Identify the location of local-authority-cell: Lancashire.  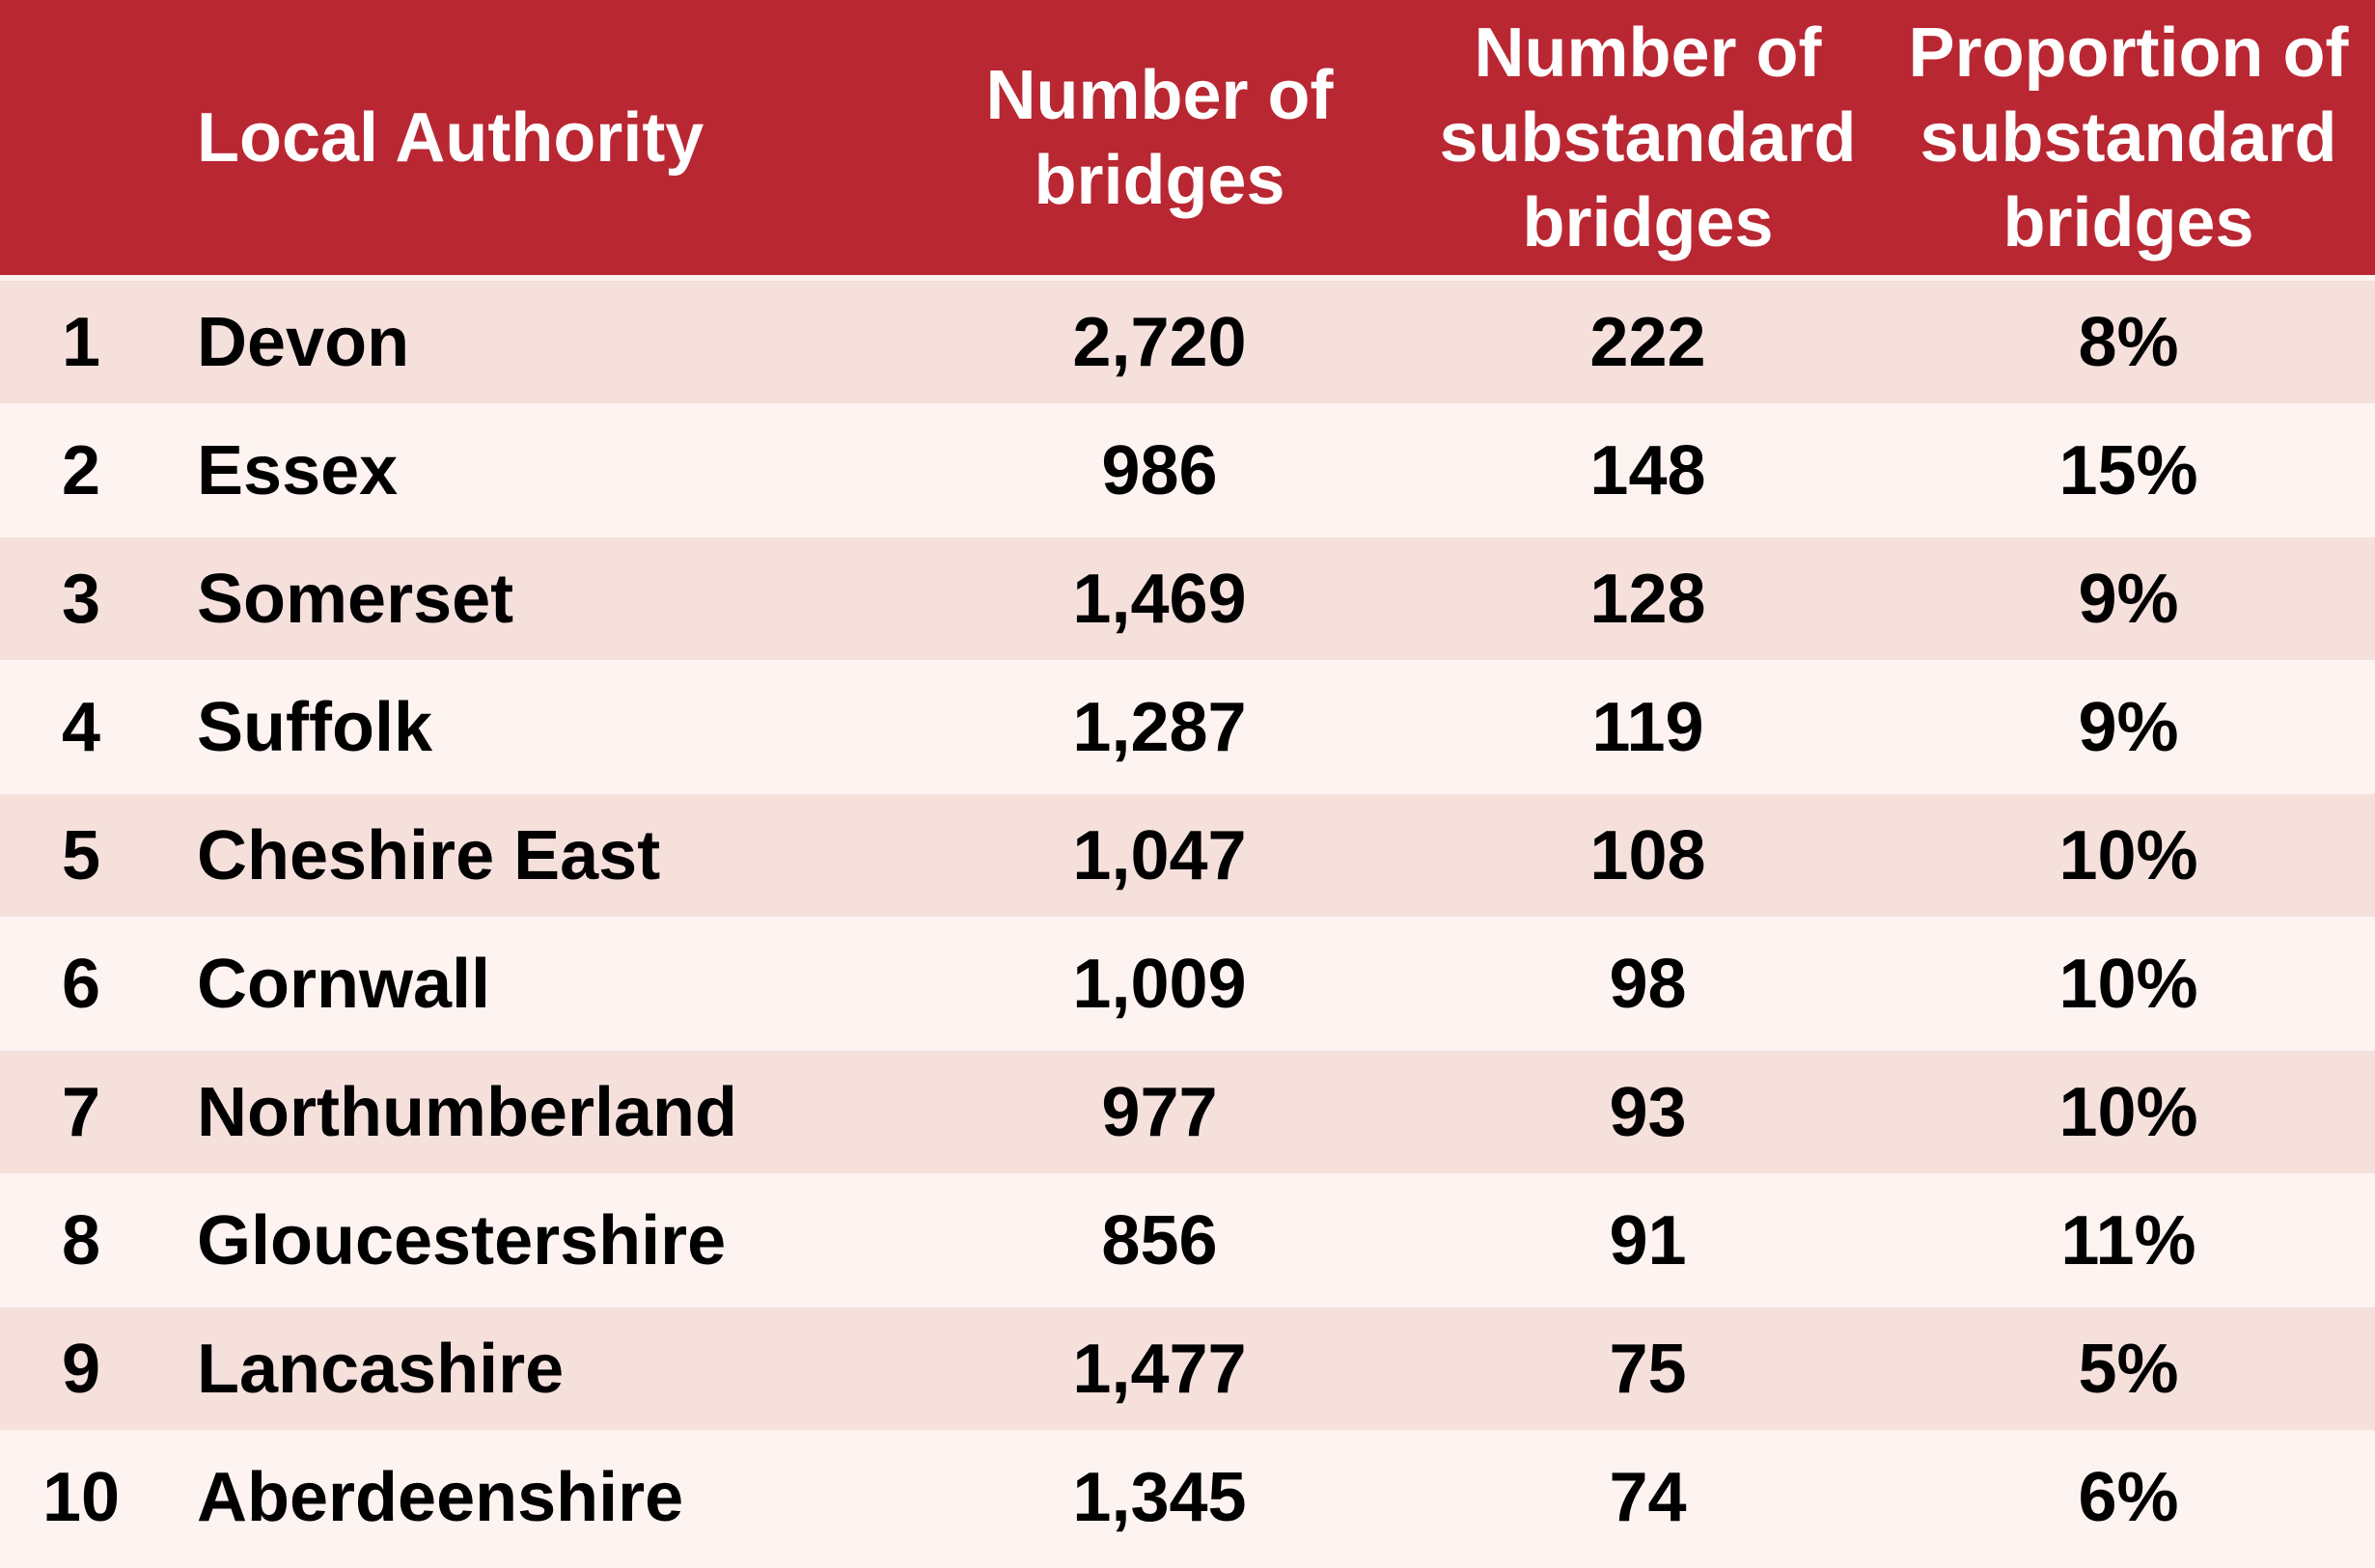
(381, 1369).